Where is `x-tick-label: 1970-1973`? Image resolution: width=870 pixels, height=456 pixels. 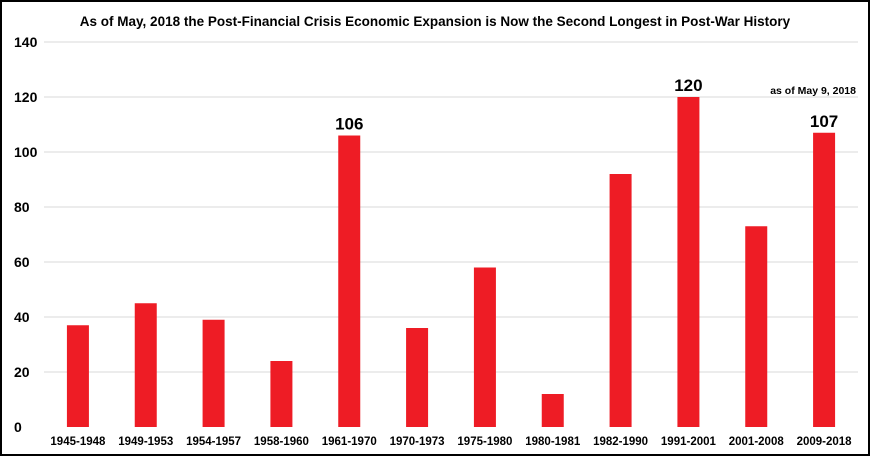 x-tick-label: 1970-1973 is located at coordinates (417, 442).